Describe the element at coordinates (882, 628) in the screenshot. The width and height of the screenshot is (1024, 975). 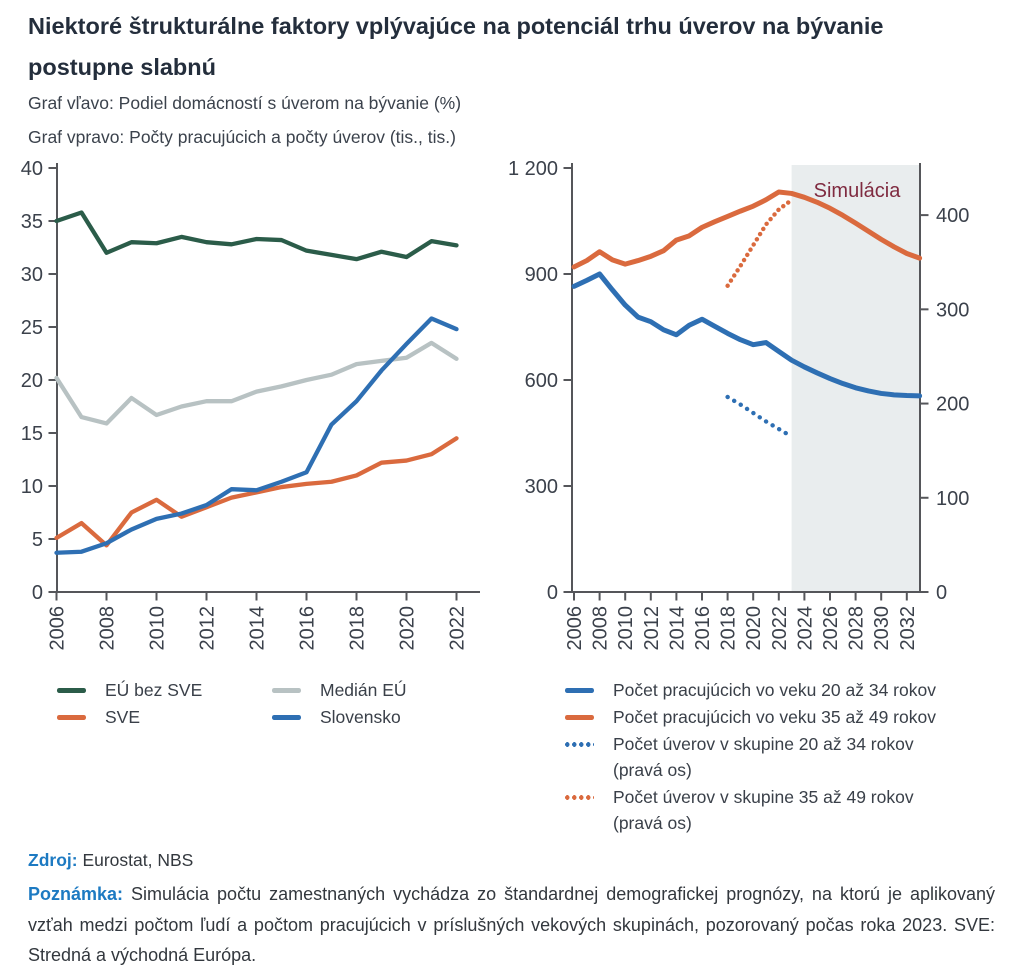
I see `x-tick-label: 2030` at that location.